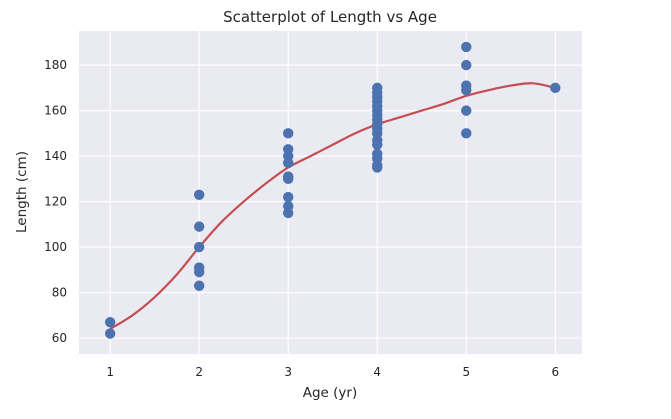 This screenshot has height=419, width=671. I want to click on y-tick-label-5: 160, so click(55, 111).